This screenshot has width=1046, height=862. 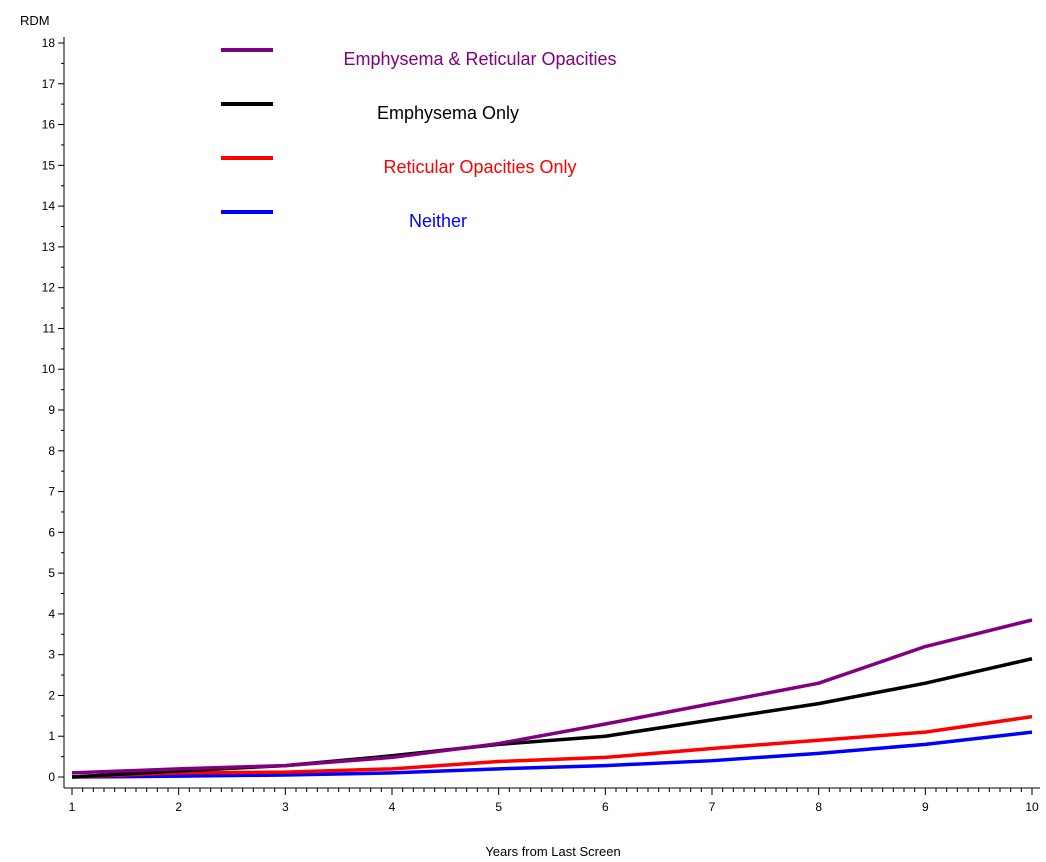 What do you see at coordinates (552, 851) in the screenshot?
I see `x-axis-title: Years from Last Screen` at bounding box center [552, 851].